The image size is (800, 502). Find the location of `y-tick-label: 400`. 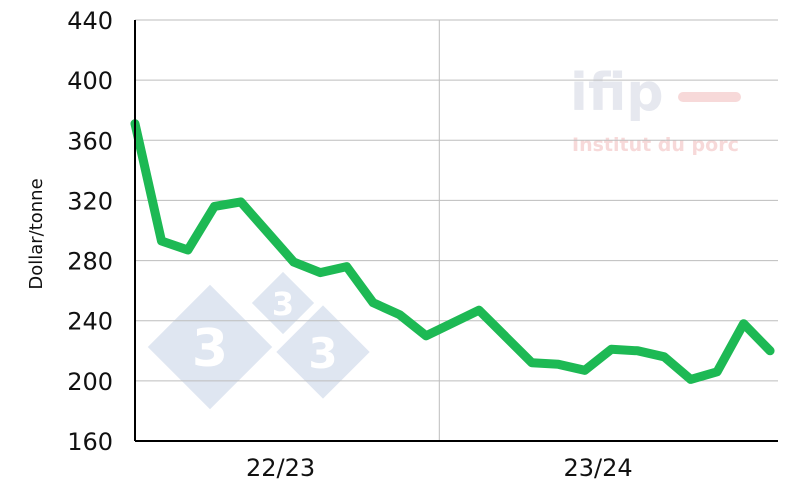

y-tick-label: 400 is located at coordinates (90, 81).